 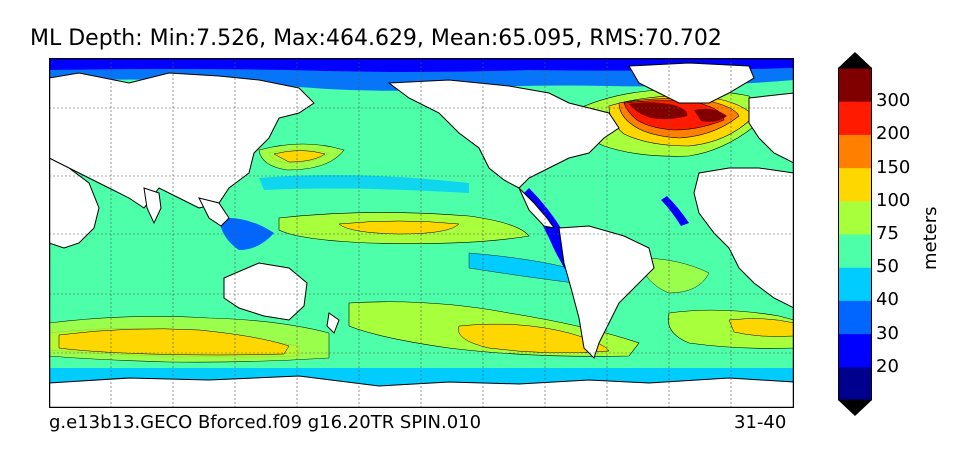 I want to click on landmass-new-zealand, so click(x=333, y=323).